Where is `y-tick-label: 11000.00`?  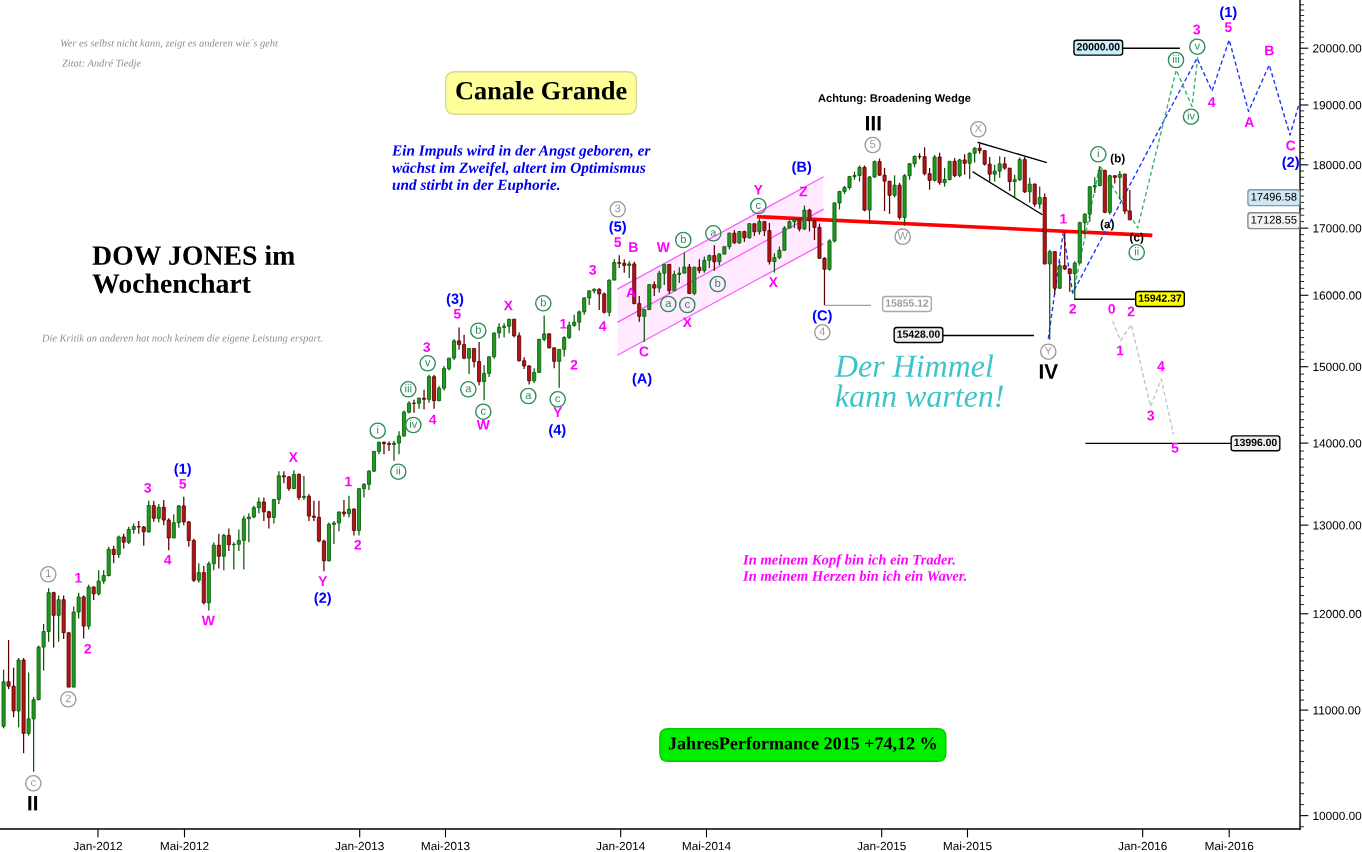
y-tick-label: 11000.00 is located at coordinates (1337, 710).